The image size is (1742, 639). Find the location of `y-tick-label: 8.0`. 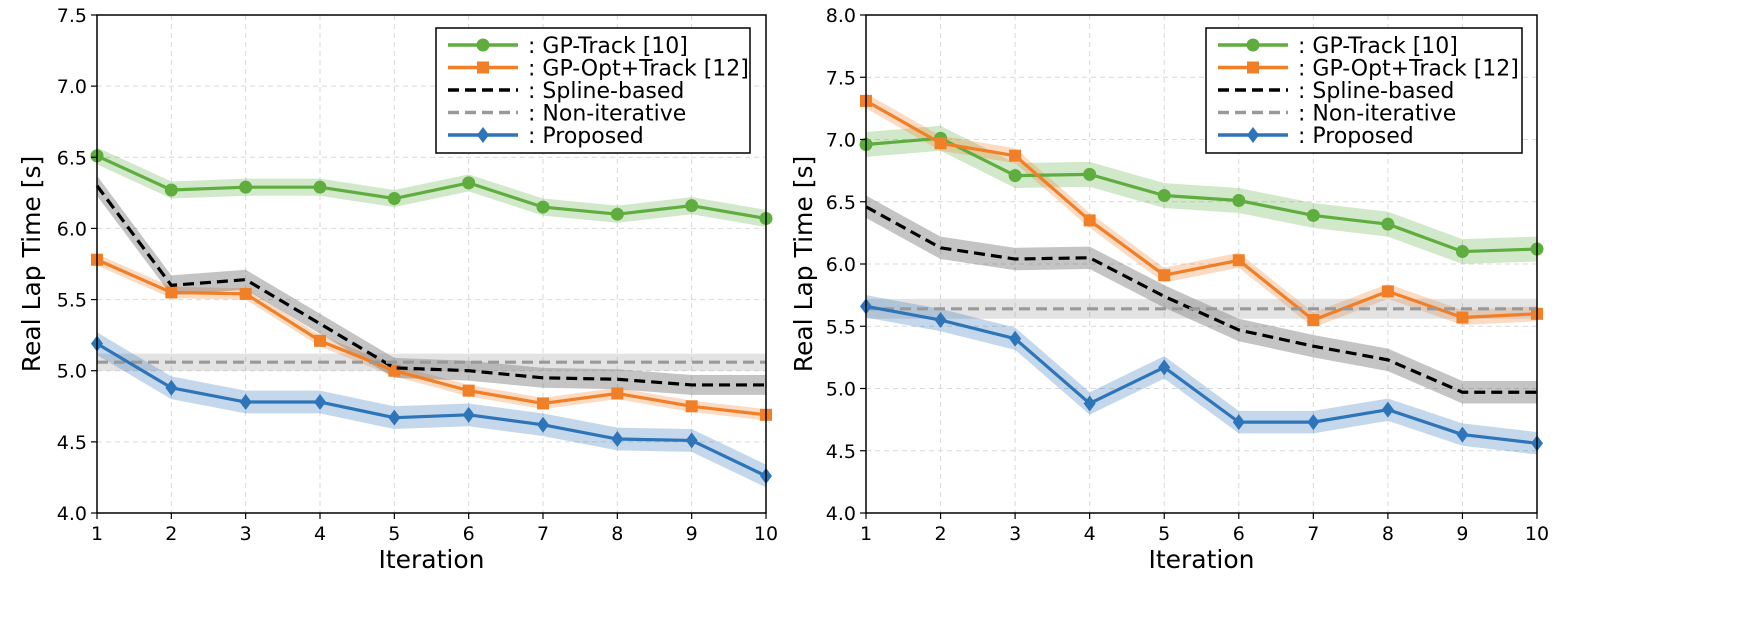

y-tick-label: 8.0 is located at coordinates (841, 16).